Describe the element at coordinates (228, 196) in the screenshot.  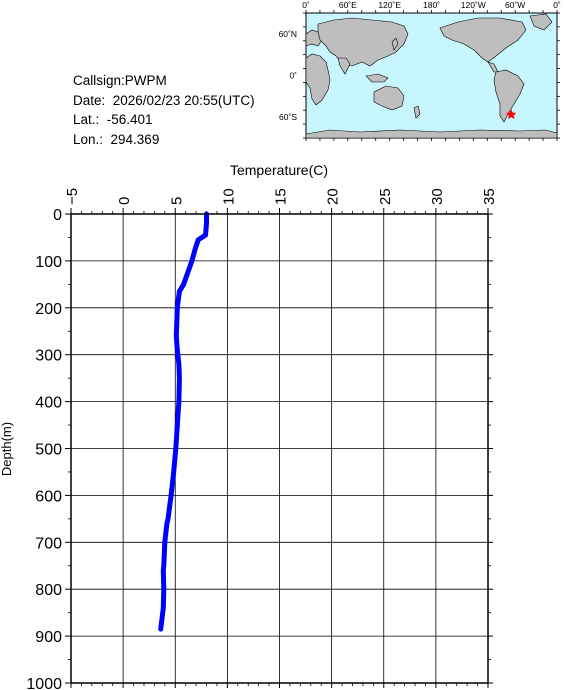
I see `x-tick-label: 10` at that location.